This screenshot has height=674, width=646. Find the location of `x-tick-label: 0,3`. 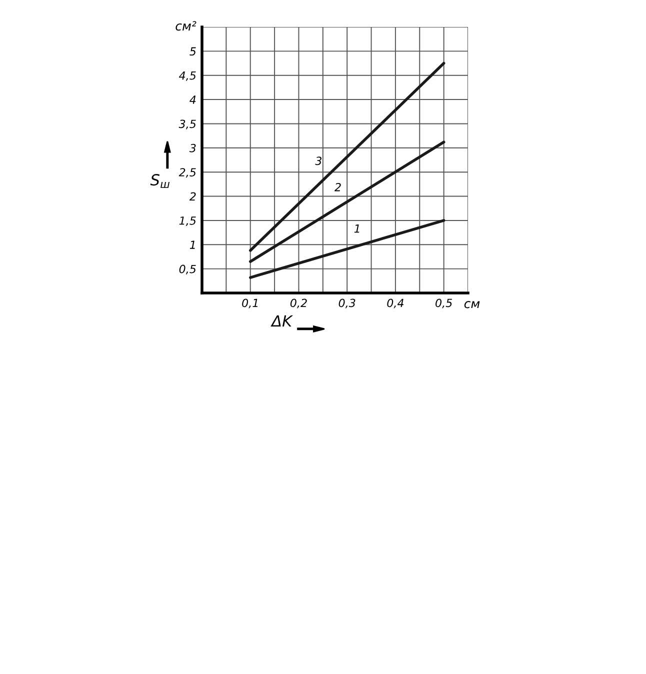

x-tick-label: 0,3 is located at coordinates (347, 303).